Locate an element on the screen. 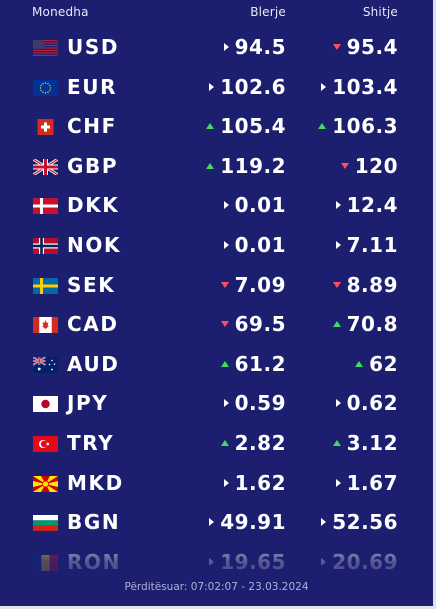 The width and height of the screenshot is (436, 609). sell-rate-value: 20.69 is located at coordinates (365, 561).